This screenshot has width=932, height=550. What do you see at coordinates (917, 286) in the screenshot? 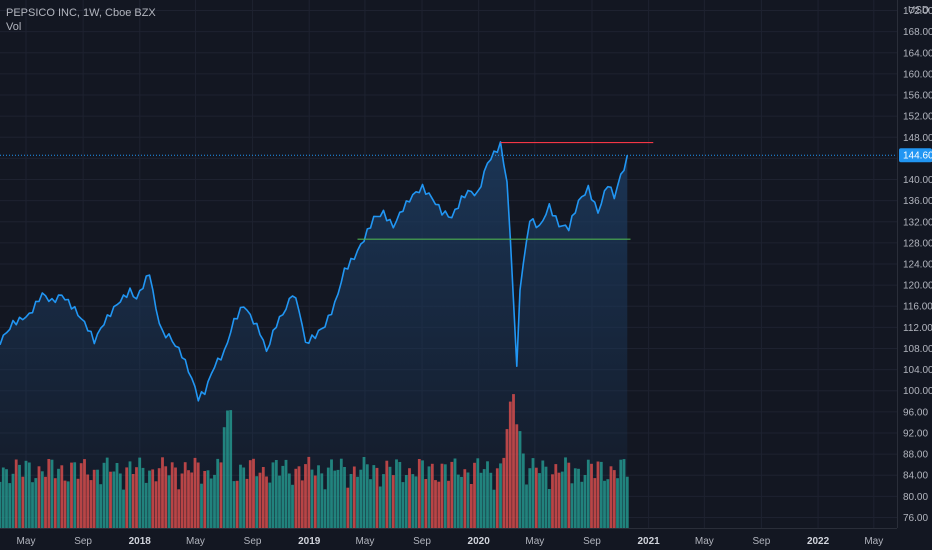
I see `y-tick-label: 120.00` at bounding box center [917, 286].